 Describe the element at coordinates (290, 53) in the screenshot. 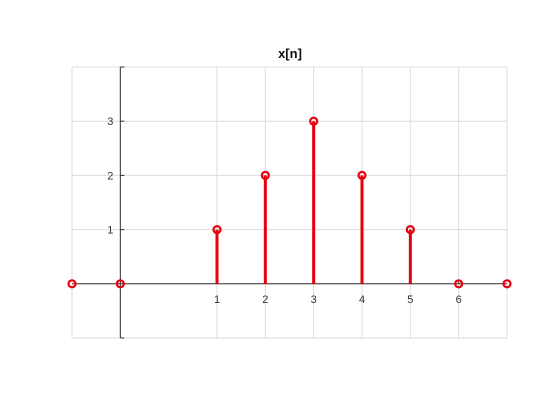

I see `chart-title: x[n]` at that location.